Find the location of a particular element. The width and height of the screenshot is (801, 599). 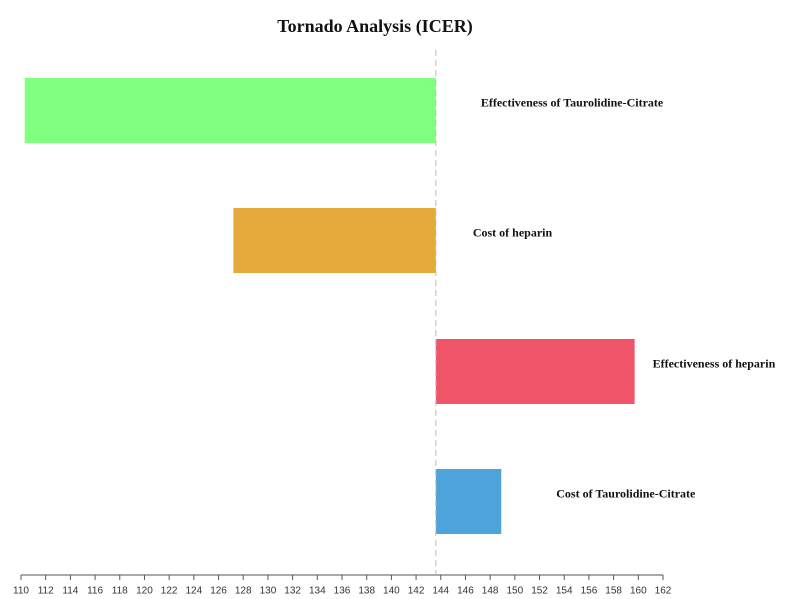

x-tick-label: 112 is located at coordinates (46, 591).